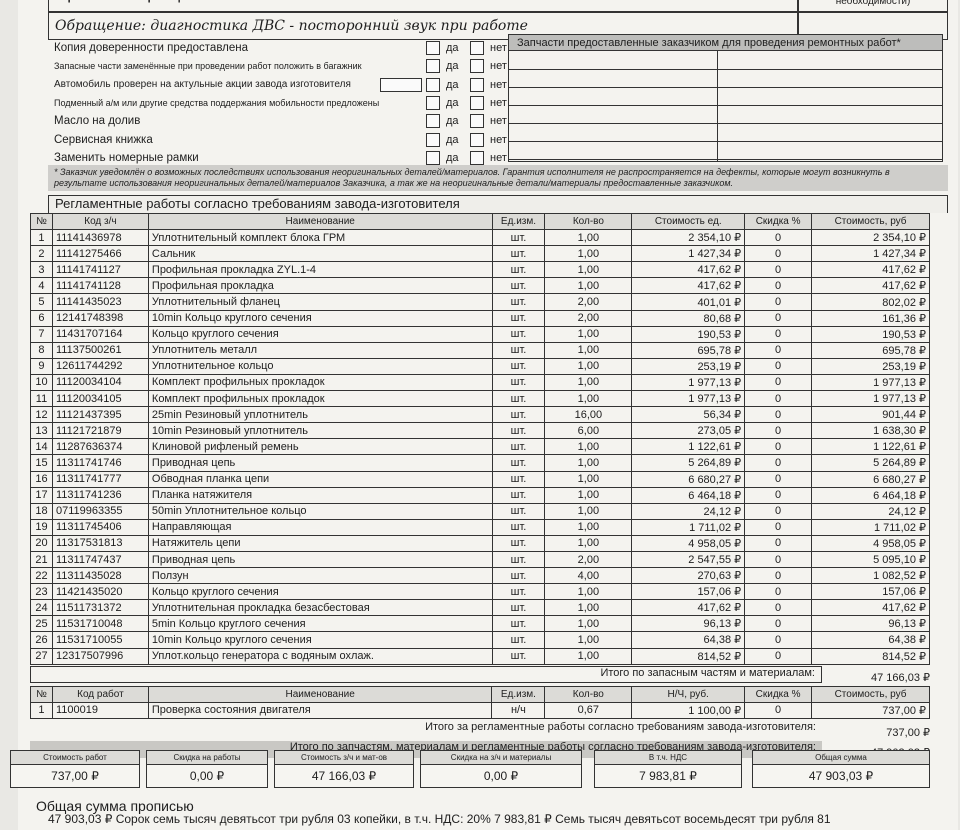 The width and height of the screenshot is (960, 830). Describe the element at coordinates (41, 592) in the screenshot. I see `table-cell: 23` at that location.